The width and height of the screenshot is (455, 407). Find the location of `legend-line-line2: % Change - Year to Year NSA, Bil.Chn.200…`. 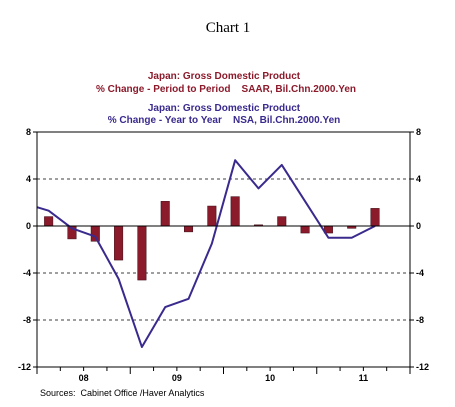

legend-line-line2: % Change - Year to Year NSA, Bil.Chn.200… is located at coordinates (224, 120).